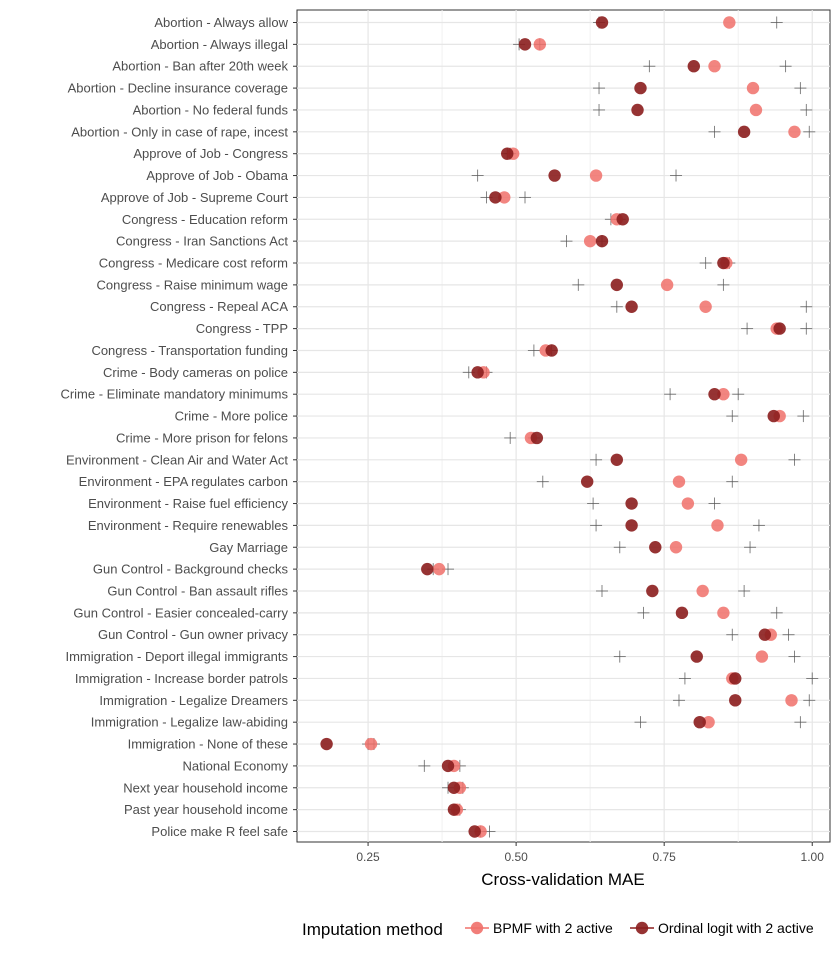 This screenshot has height=960, width=840. Describe the element at coordinates (664, 857) in the screenshot. I see `x-tick-label: 0.75` at that location.